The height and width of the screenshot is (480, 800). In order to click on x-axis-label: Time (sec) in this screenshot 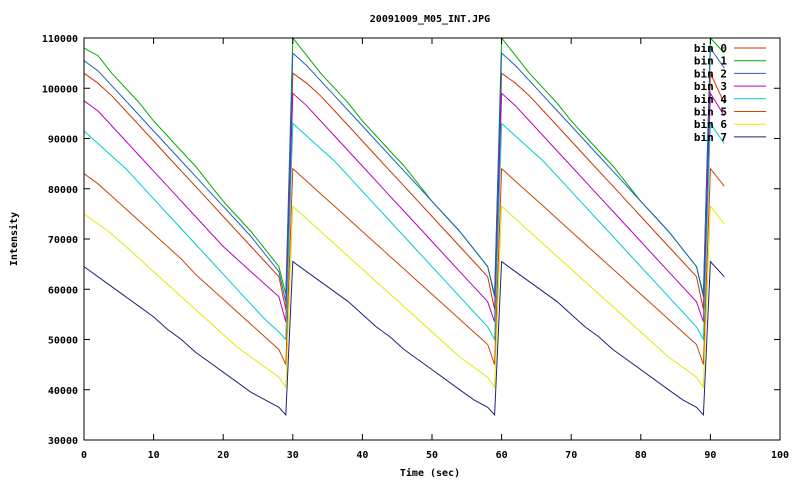, I will do `click(430, 473)`.